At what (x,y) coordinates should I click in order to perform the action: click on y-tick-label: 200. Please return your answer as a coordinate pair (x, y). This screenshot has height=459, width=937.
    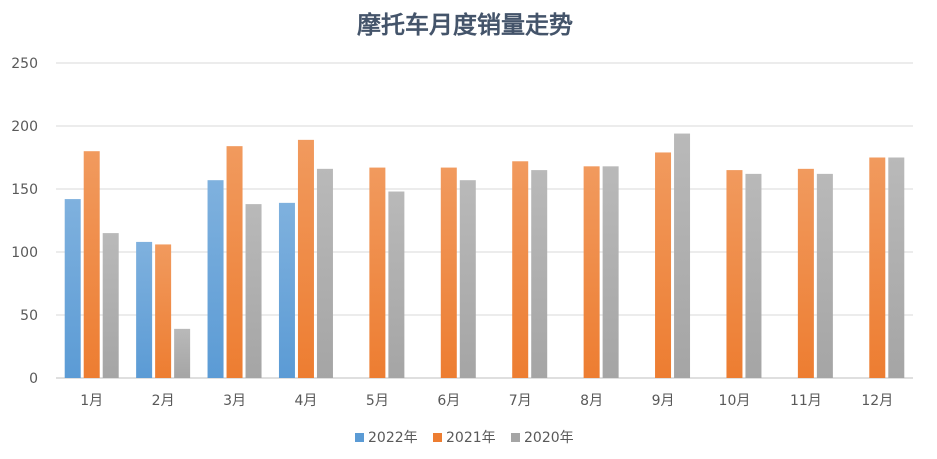
    Looking at the image, I should click on (24, 127).